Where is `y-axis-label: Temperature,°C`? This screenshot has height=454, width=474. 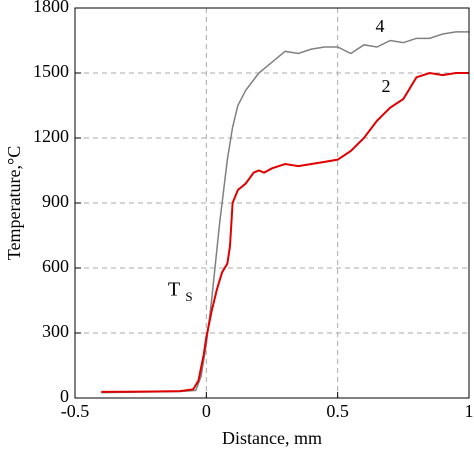 y-axis-label: Temperature,°C is located at coordinates (14, 203).